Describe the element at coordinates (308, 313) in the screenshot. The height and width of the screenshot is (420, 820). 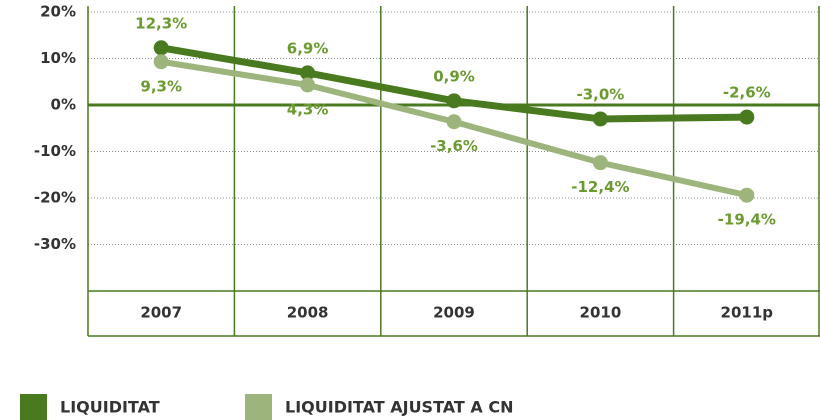
I see `x-tick-label: 2008` at that location.